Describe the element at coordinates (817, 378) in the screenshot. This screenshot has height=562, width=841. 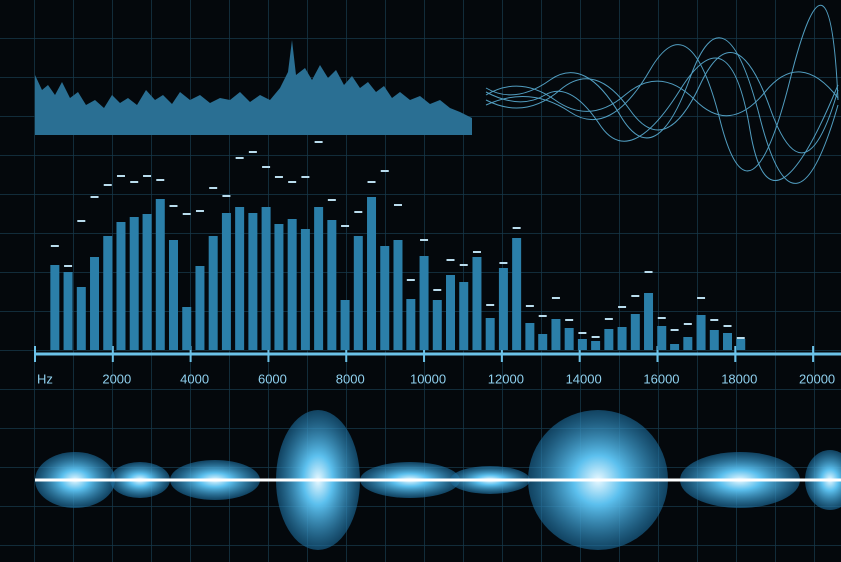
I see `x-tick-label: 20000` at that location.